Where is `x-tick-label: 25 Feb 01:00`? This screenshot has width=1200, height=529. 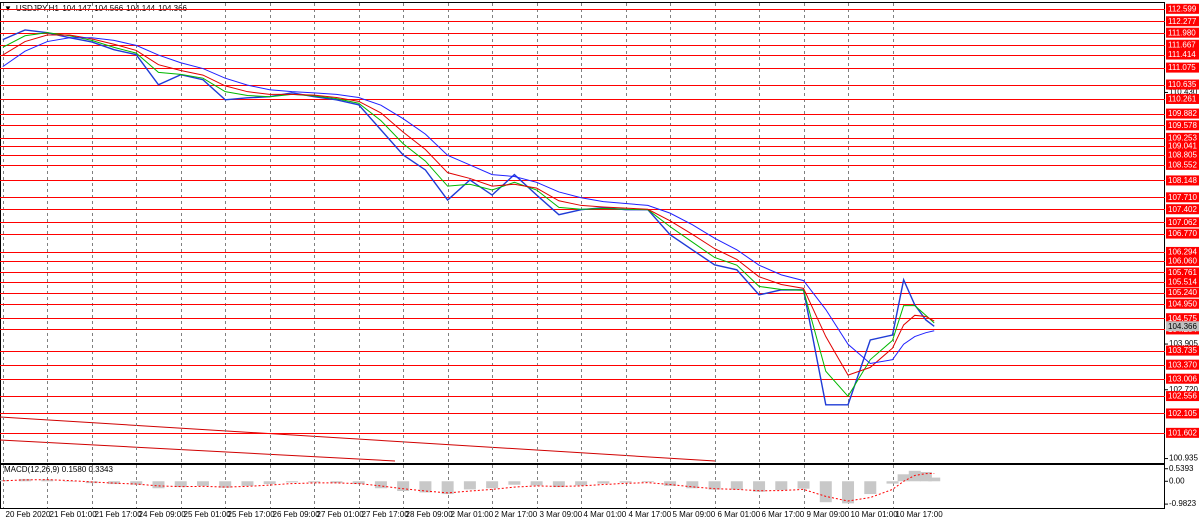 x-tick-label: 25 Feb 01:00 is located at coordinates (208, 514).